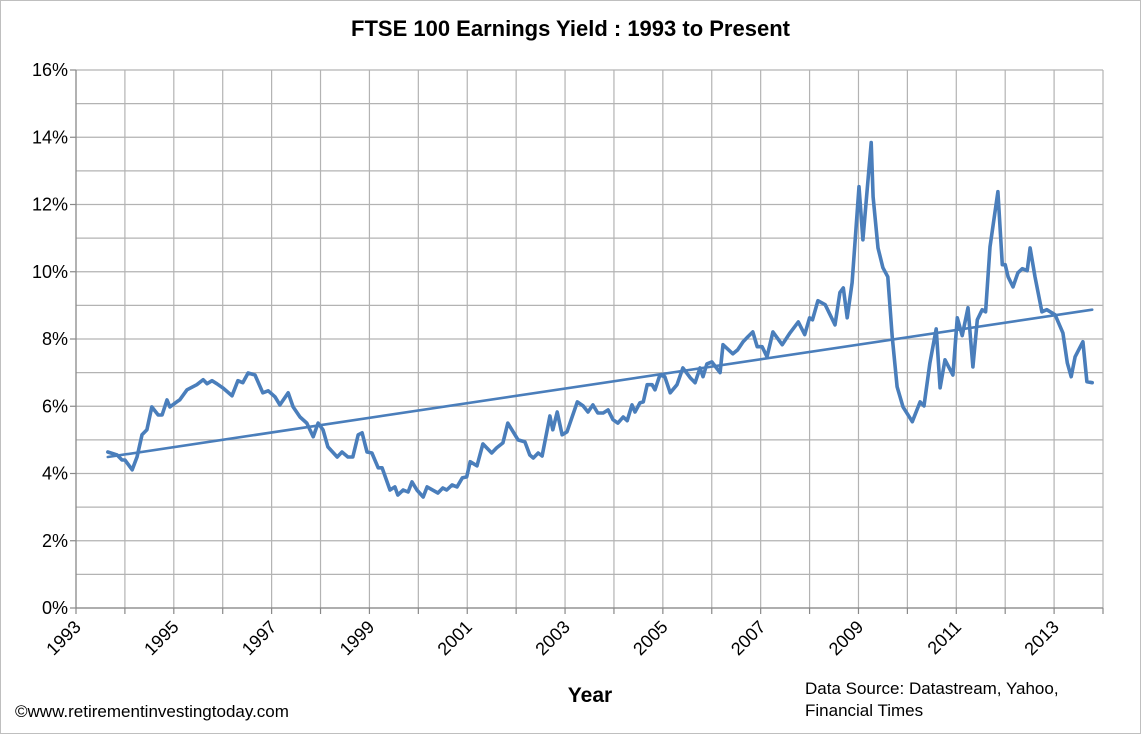 This screenshot has height=734, width=1141. I want to click on y-tick-label: 8%, so click(55, 339).